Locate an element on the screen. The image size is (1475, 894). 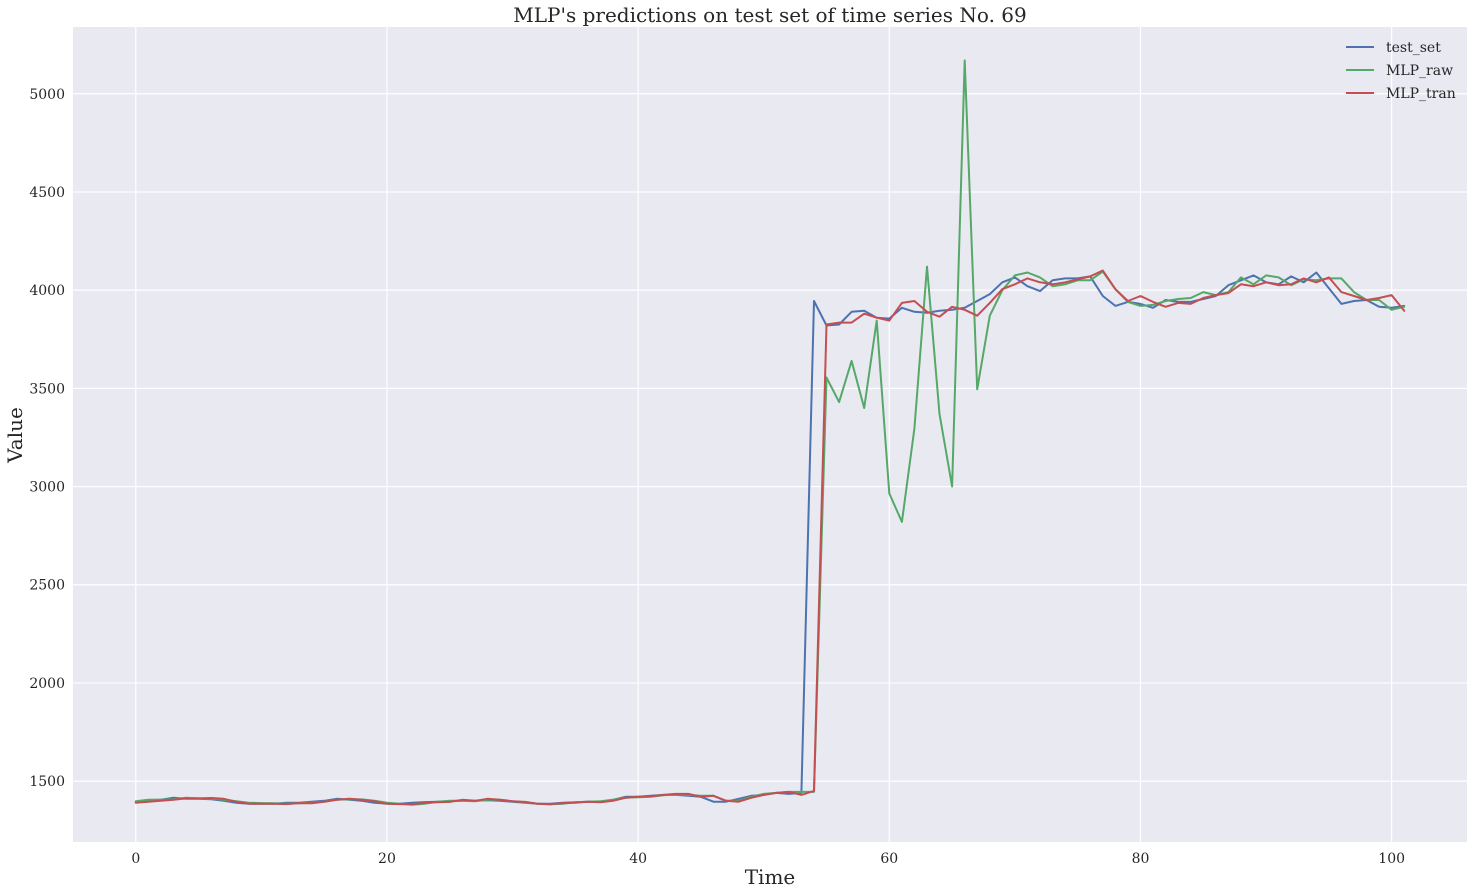
x-tick-label: 0 is located at coordinates (135, 859).